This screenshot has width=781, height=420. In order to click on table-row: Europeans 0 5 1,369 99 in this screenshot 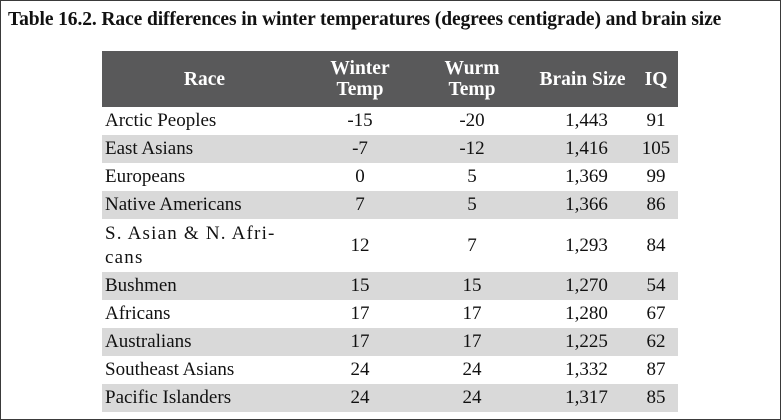, I will do `click(390, 177)`.